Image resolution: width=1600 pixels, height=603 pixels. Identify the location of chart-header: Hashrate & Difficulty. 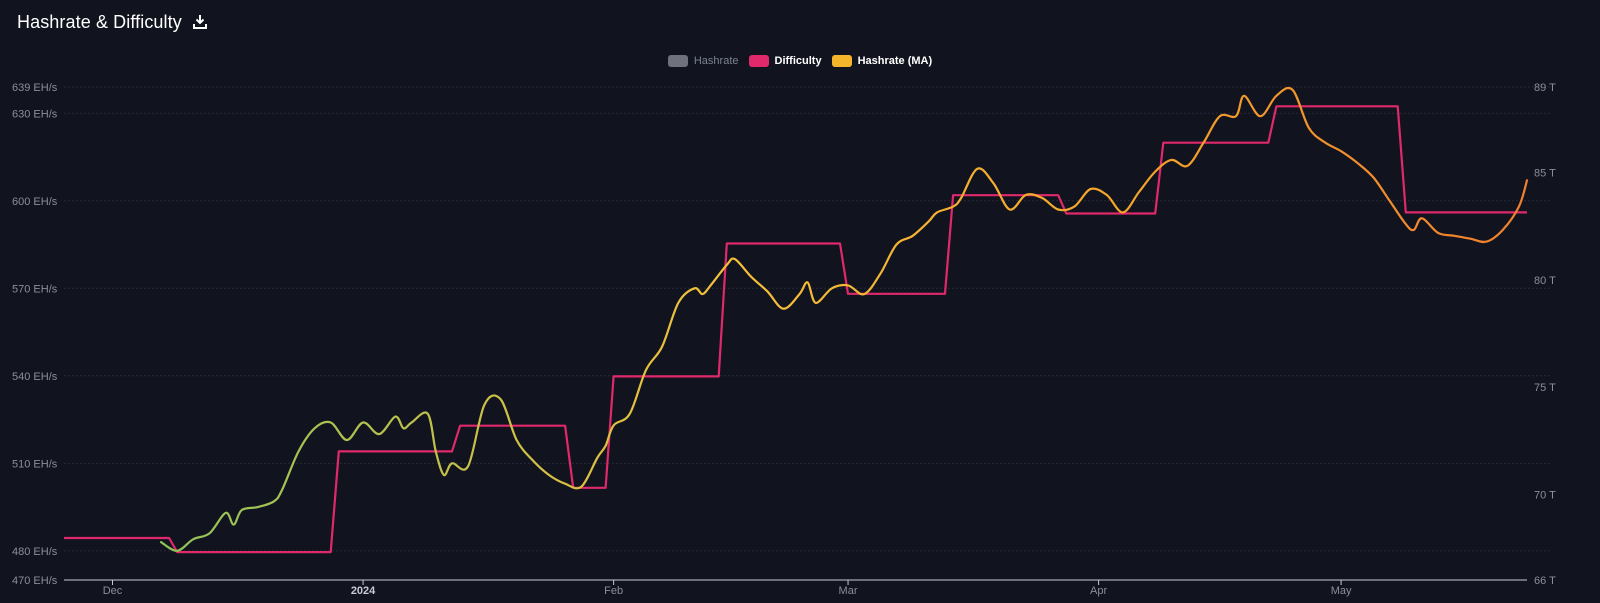
(112, 22).